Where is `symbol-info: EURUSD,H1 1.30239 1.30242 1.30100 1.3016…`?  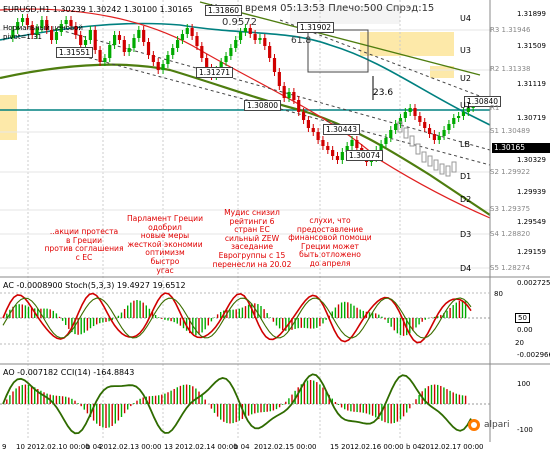 symbol-info: EURUSD,H1 1.30239 1.30242 1.30100 1.3016… is located at coordinates (98, 9).